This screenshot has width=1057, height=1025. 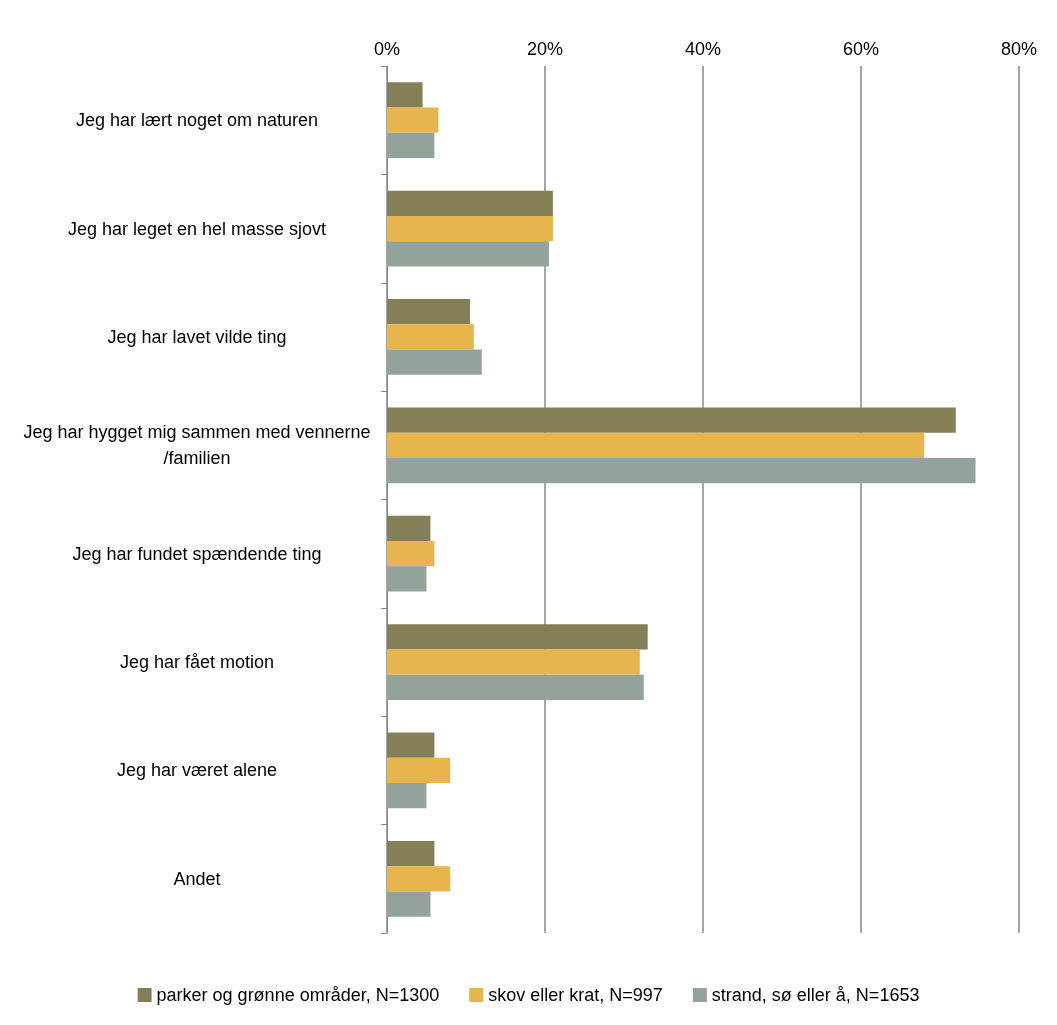 I want to click on x-tick-label: 20%, so click(x=545, y=49).